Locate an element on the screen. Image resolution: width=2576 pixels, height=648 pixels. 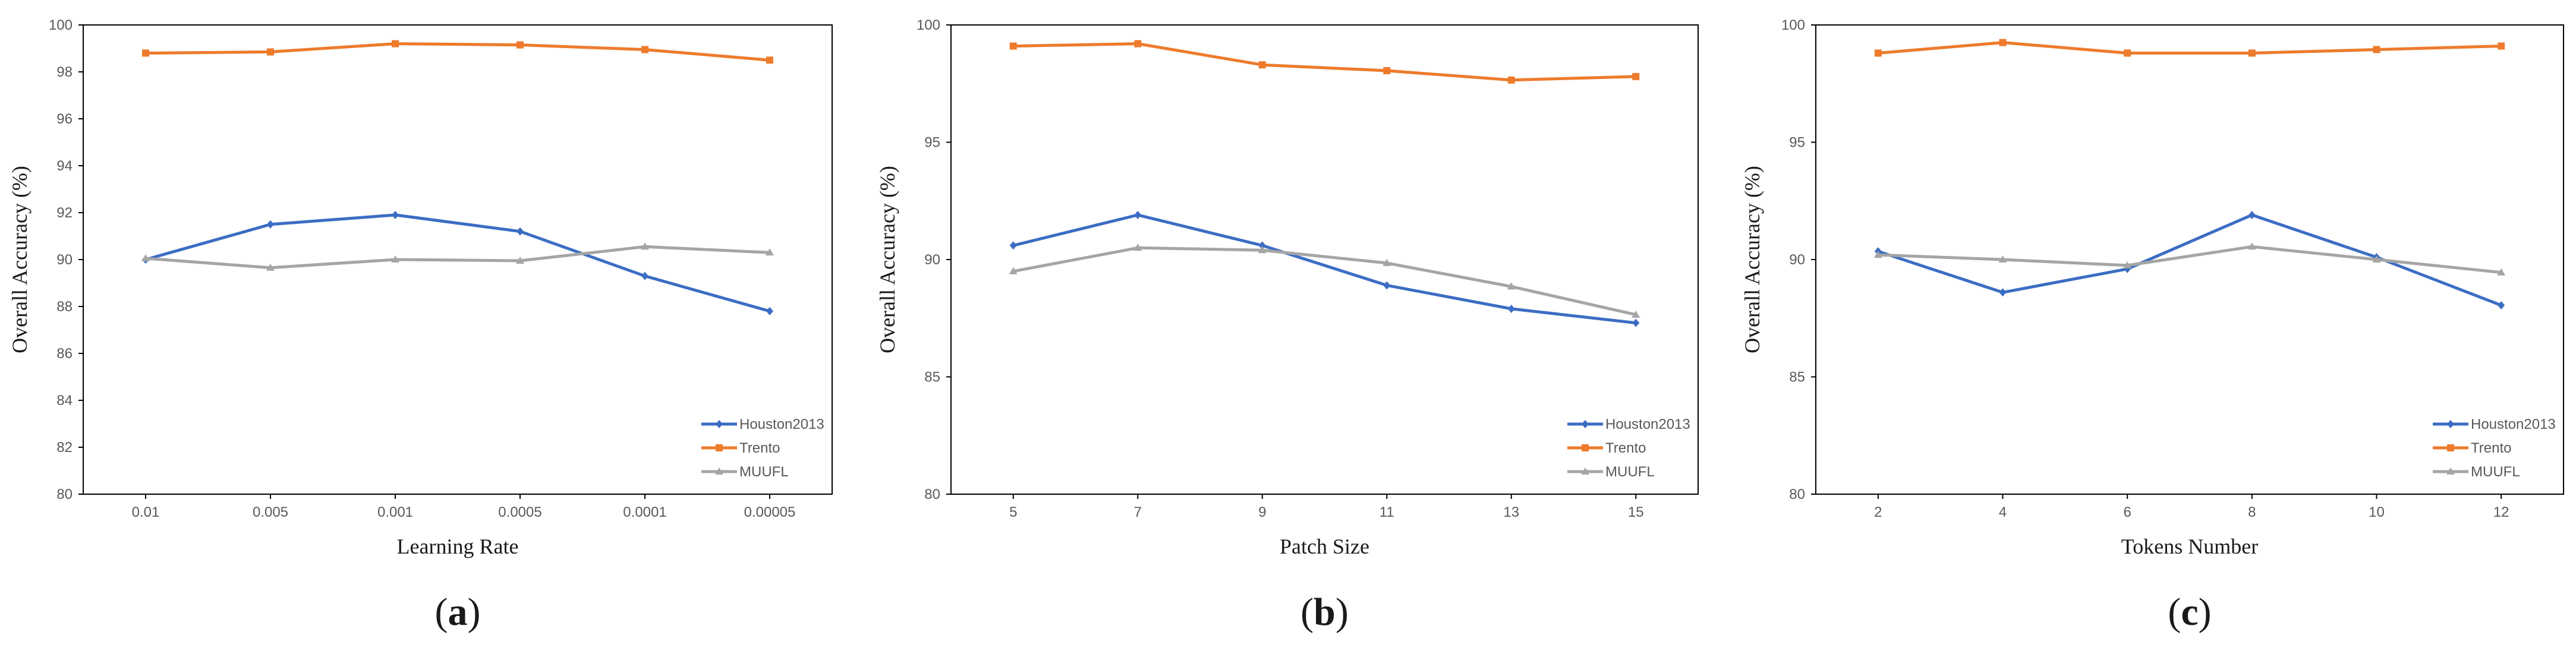
x-tick-label: 9 is located at coordinates (1262, 512).